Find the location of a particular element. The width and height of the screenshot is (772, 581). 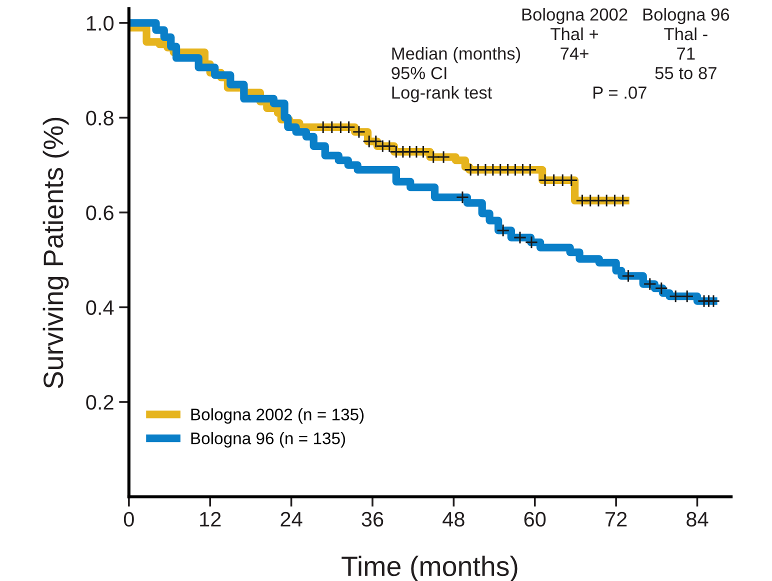

x-tick-label: 24 is located at coordinates (291, 519).